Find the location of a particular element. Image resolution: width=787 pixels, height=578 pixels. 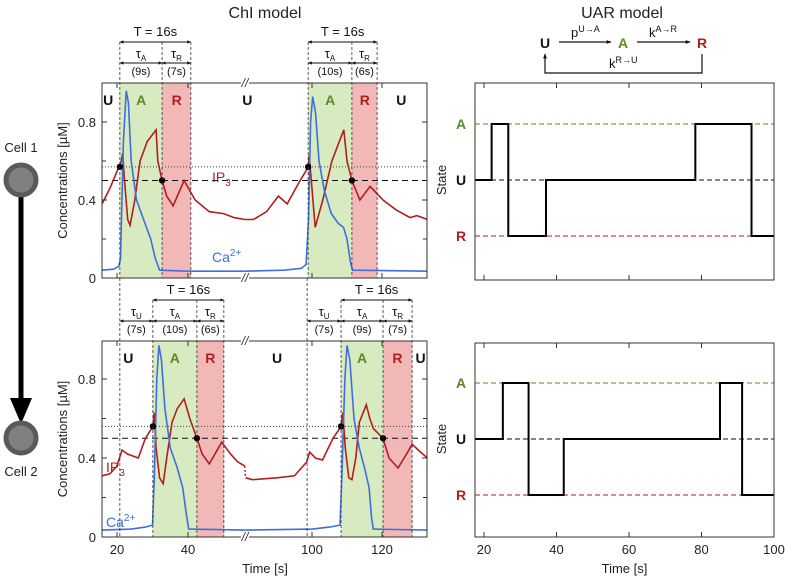

x-tick-label: 60 is located at coordinates (629, 549).